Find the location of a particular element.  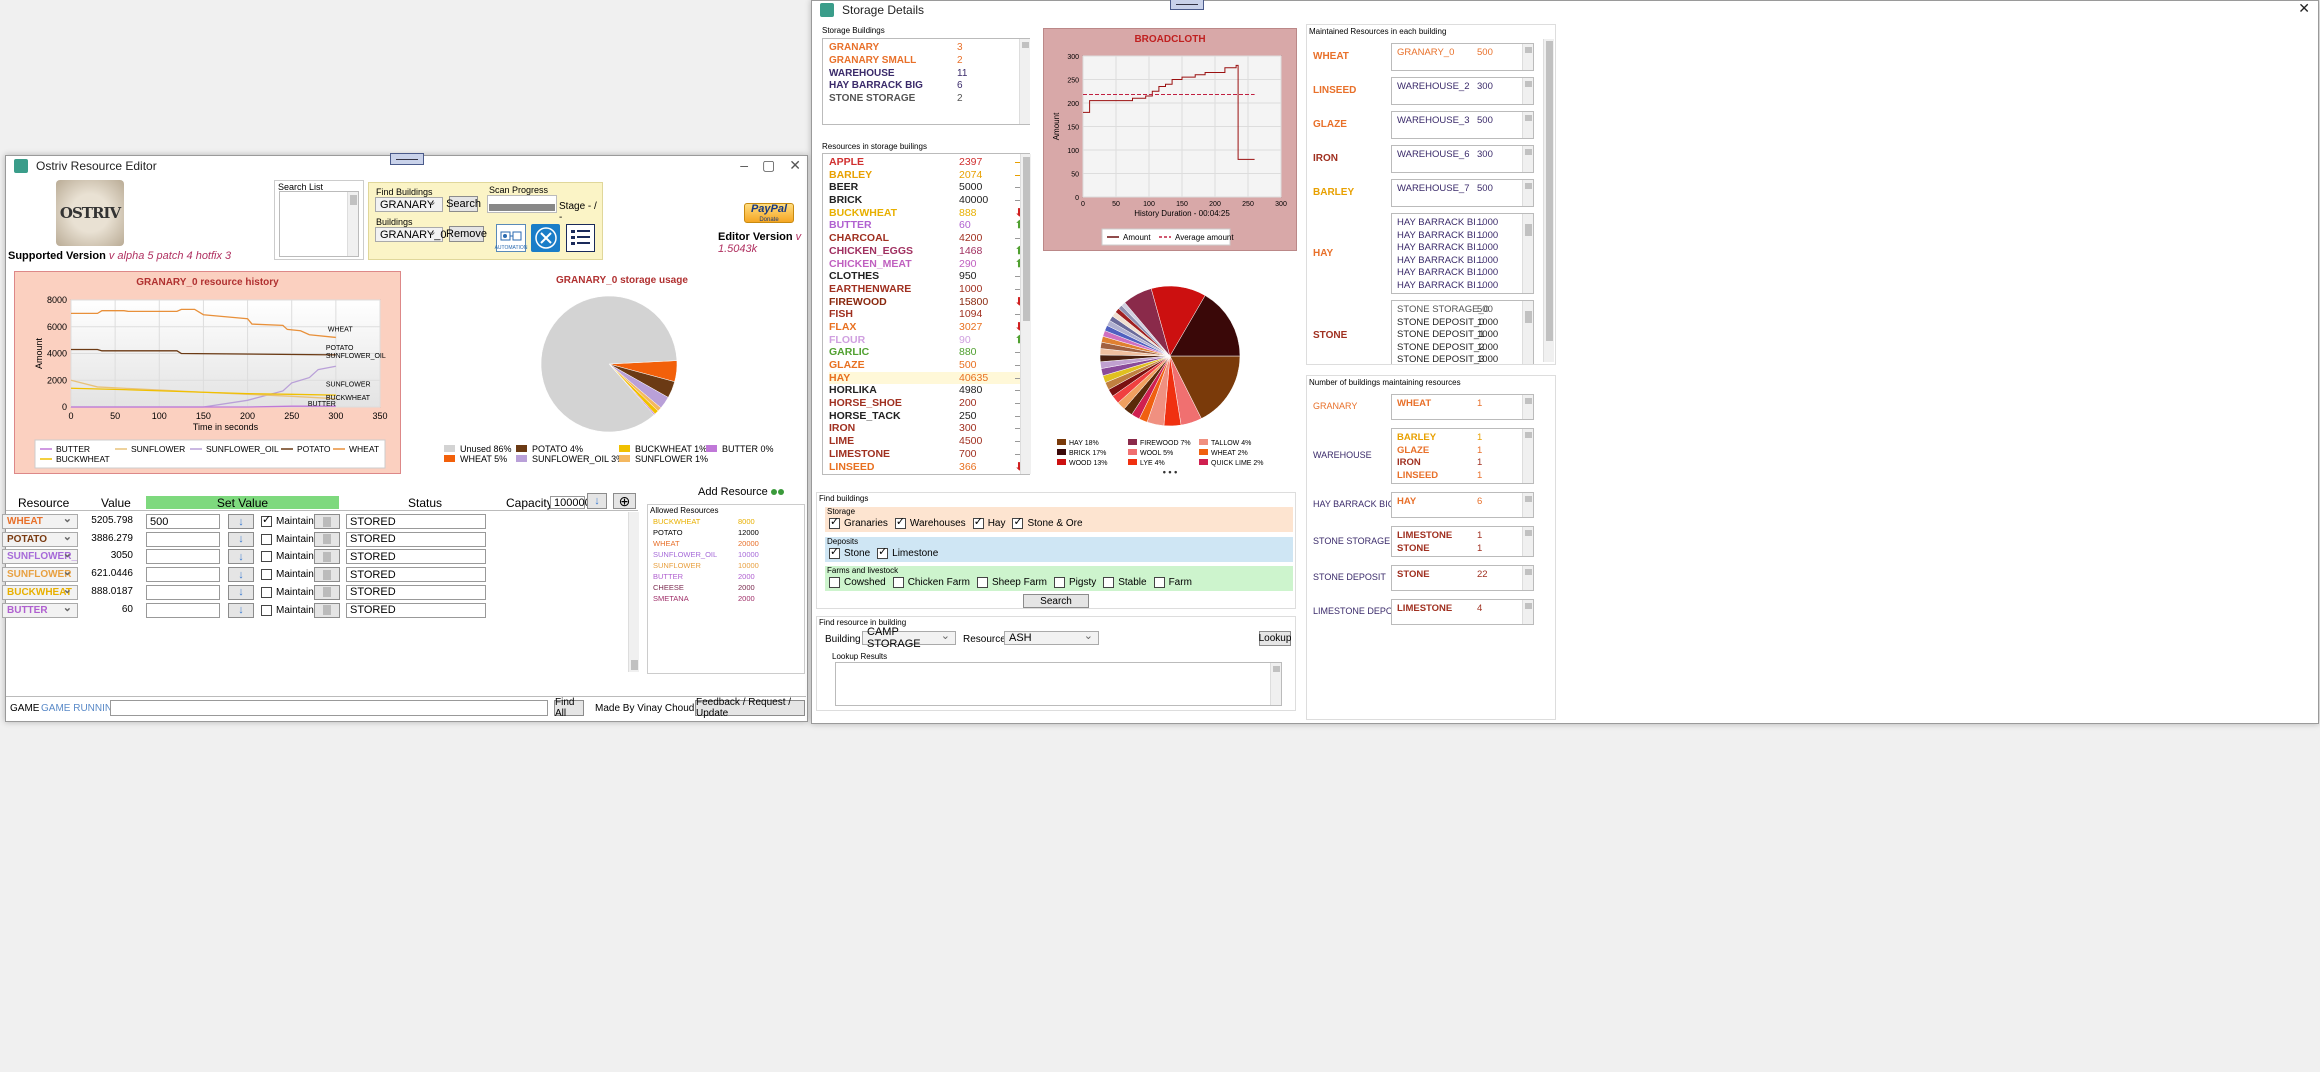

set-value-input: 500 is located at coordinates (183, 521).